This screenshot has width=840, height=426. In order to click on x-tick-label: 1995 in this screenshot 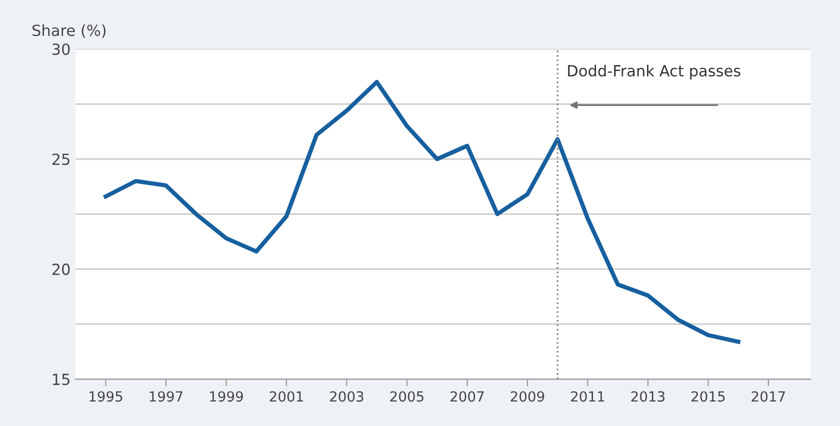, I will do `click(106, 396)`.